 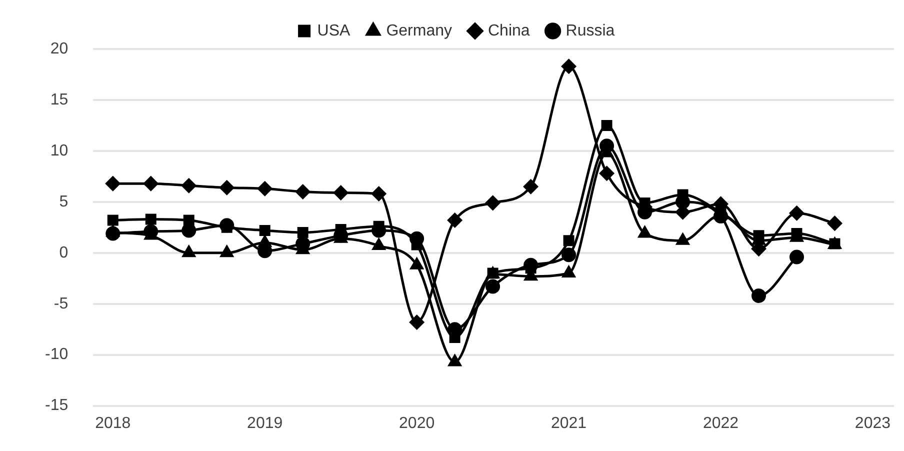 What do you see at coordinates (59, 49) in the screenshot?
I see `y-tick-label: 20` at bounding box center [59, 49].